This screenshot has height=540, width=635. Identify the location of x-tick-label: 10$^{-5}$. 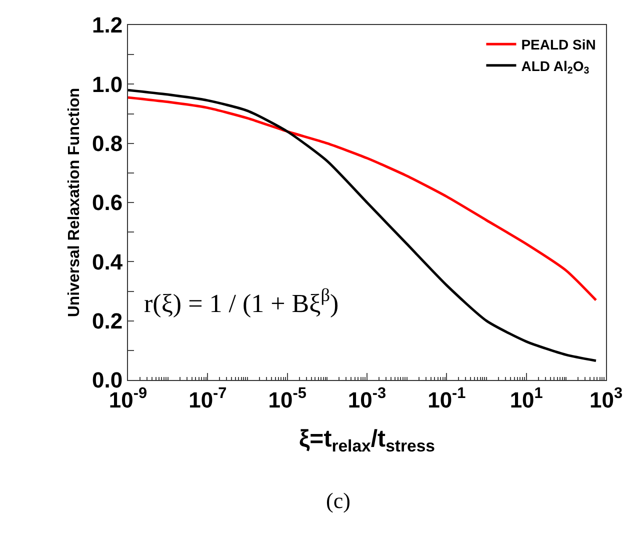
(287, 398).